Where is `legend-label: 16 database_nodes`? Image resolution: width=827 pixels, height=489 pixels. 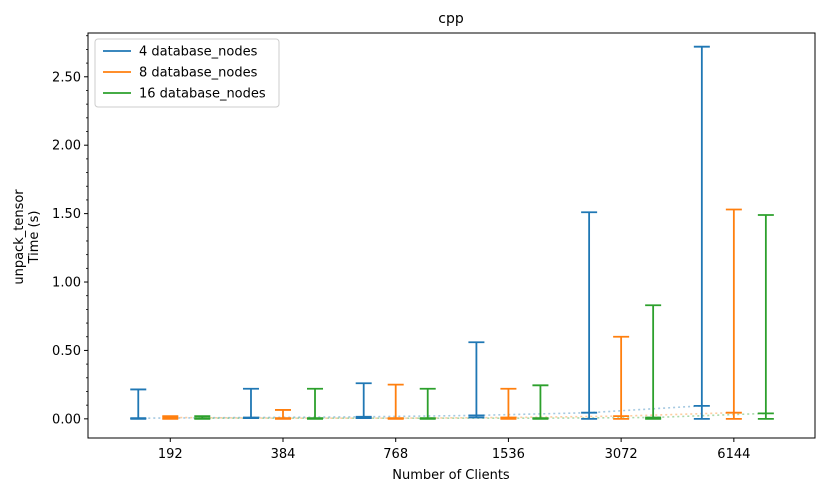 legend-label: 16 database_nodes is located at coordinates (202, 94).